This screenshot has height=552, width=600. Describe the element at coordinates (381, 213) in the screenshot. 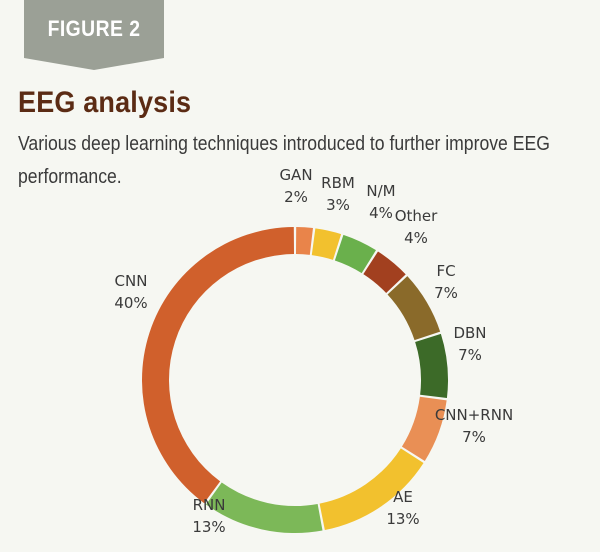

I see `slice-value-n-m: 4%` at that location.